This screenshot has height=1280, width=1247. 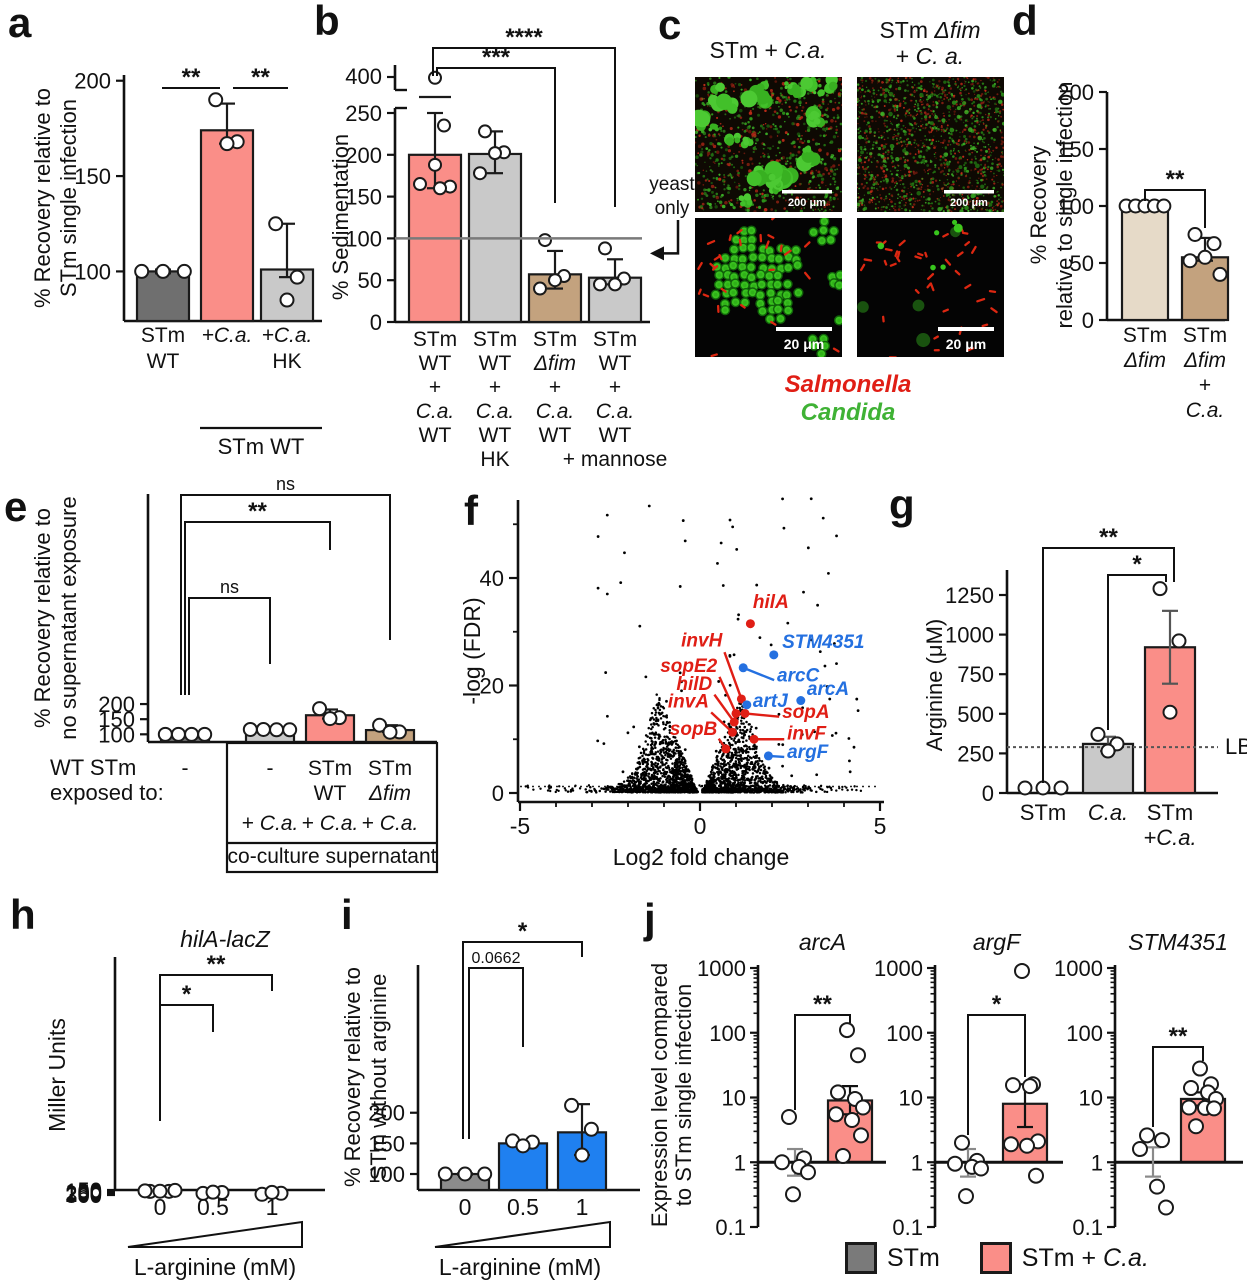 What do you see at coordinates (471, 510) in the screenshot?
I see `panel-letter-f: f` at bounding box center [471, 510].